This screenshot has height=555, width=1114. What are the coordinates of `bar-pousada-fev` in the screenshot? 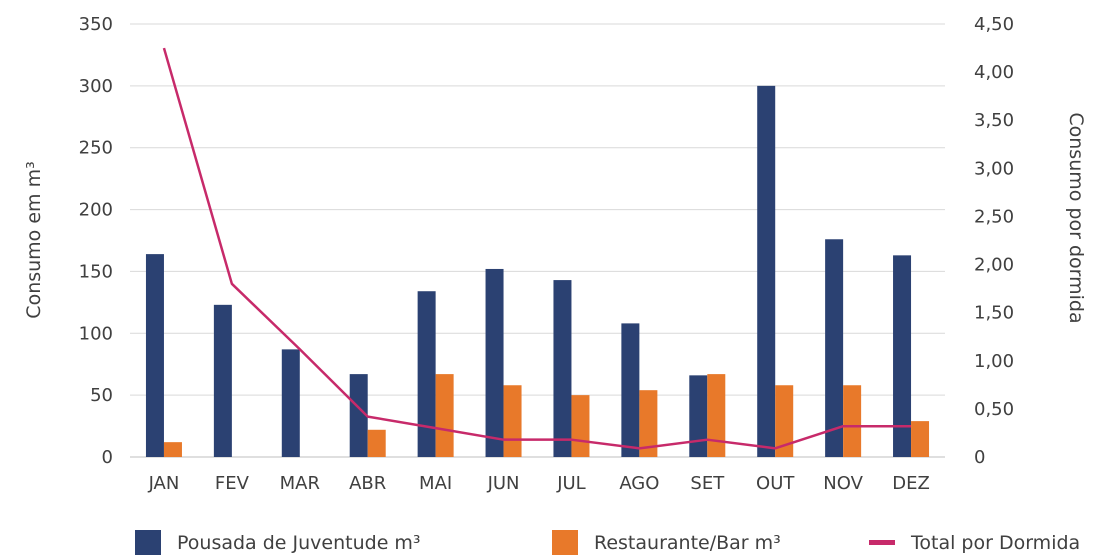 It's located at (222, 380).